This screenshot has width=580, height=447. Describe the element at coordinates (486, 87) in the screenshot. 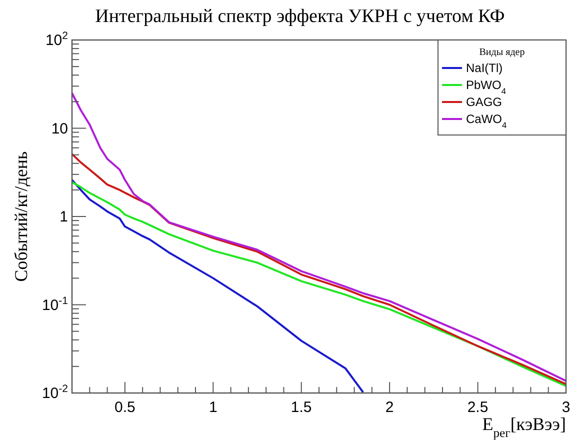

I see `legend-label: PbWO$_{4}$` at that location.